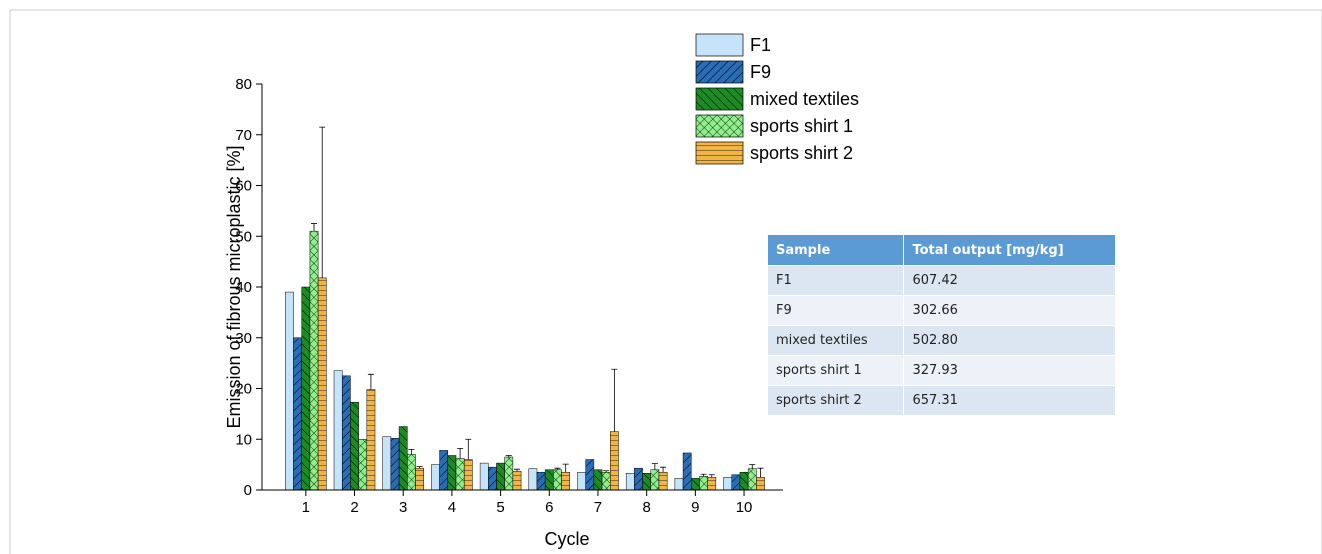 The width and height of the screenshot is (1322, 554). Describe the element at coordinates (744, 507) in the screenshot. I see `x-tick-label: 10` at that location.